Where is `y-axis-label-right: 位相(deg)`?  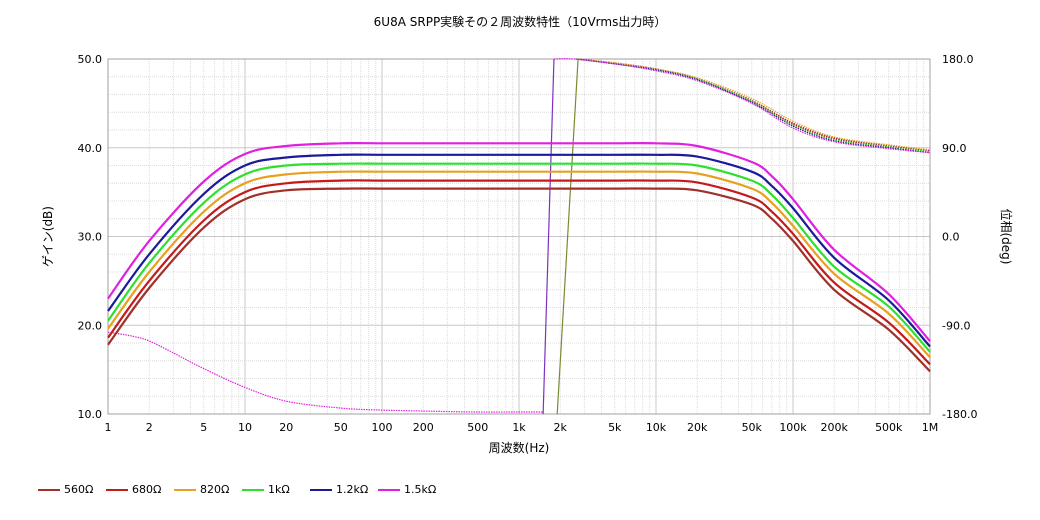 y-axis-label-right: 位相(deg) is located at coordinates (1006, 237).